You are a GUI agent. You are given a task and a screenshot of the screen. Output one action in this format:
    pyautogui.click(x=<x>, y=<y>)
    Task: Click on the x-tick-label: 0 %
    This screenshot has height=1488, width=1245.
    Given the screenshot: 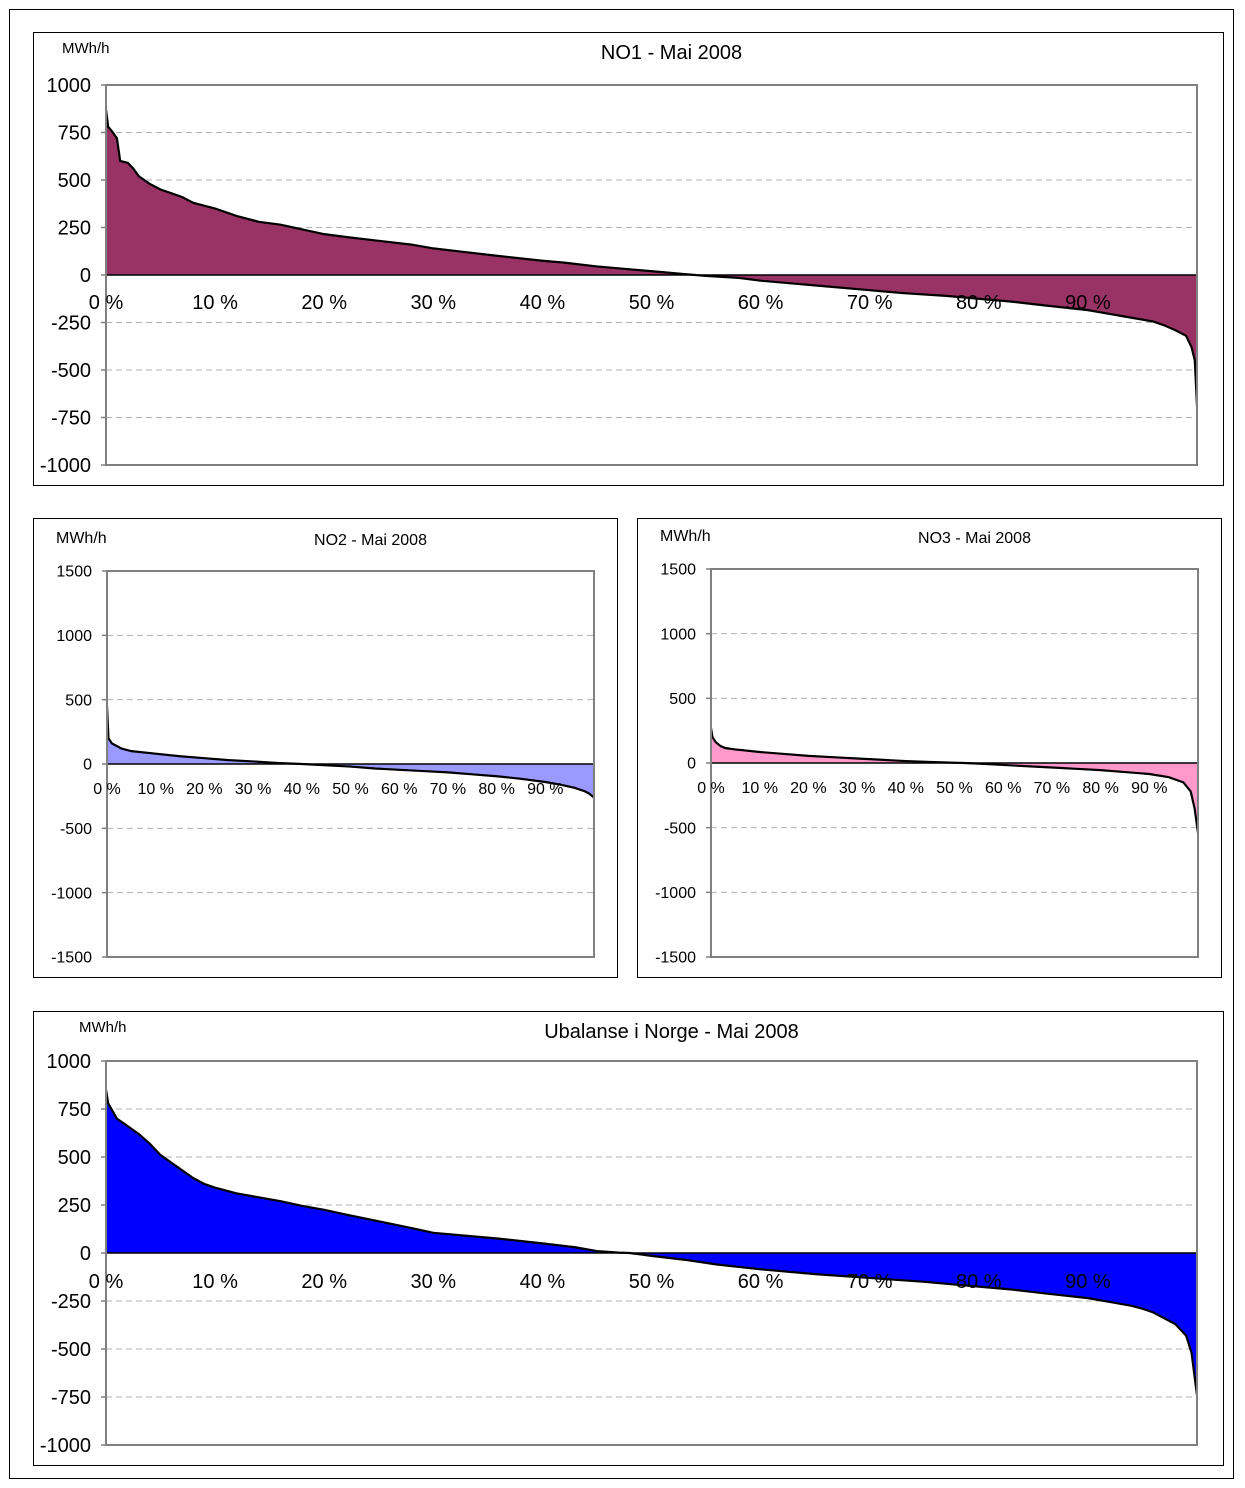 What is the action you would take?
    pyautogui.click(x=106, y=1282)
    